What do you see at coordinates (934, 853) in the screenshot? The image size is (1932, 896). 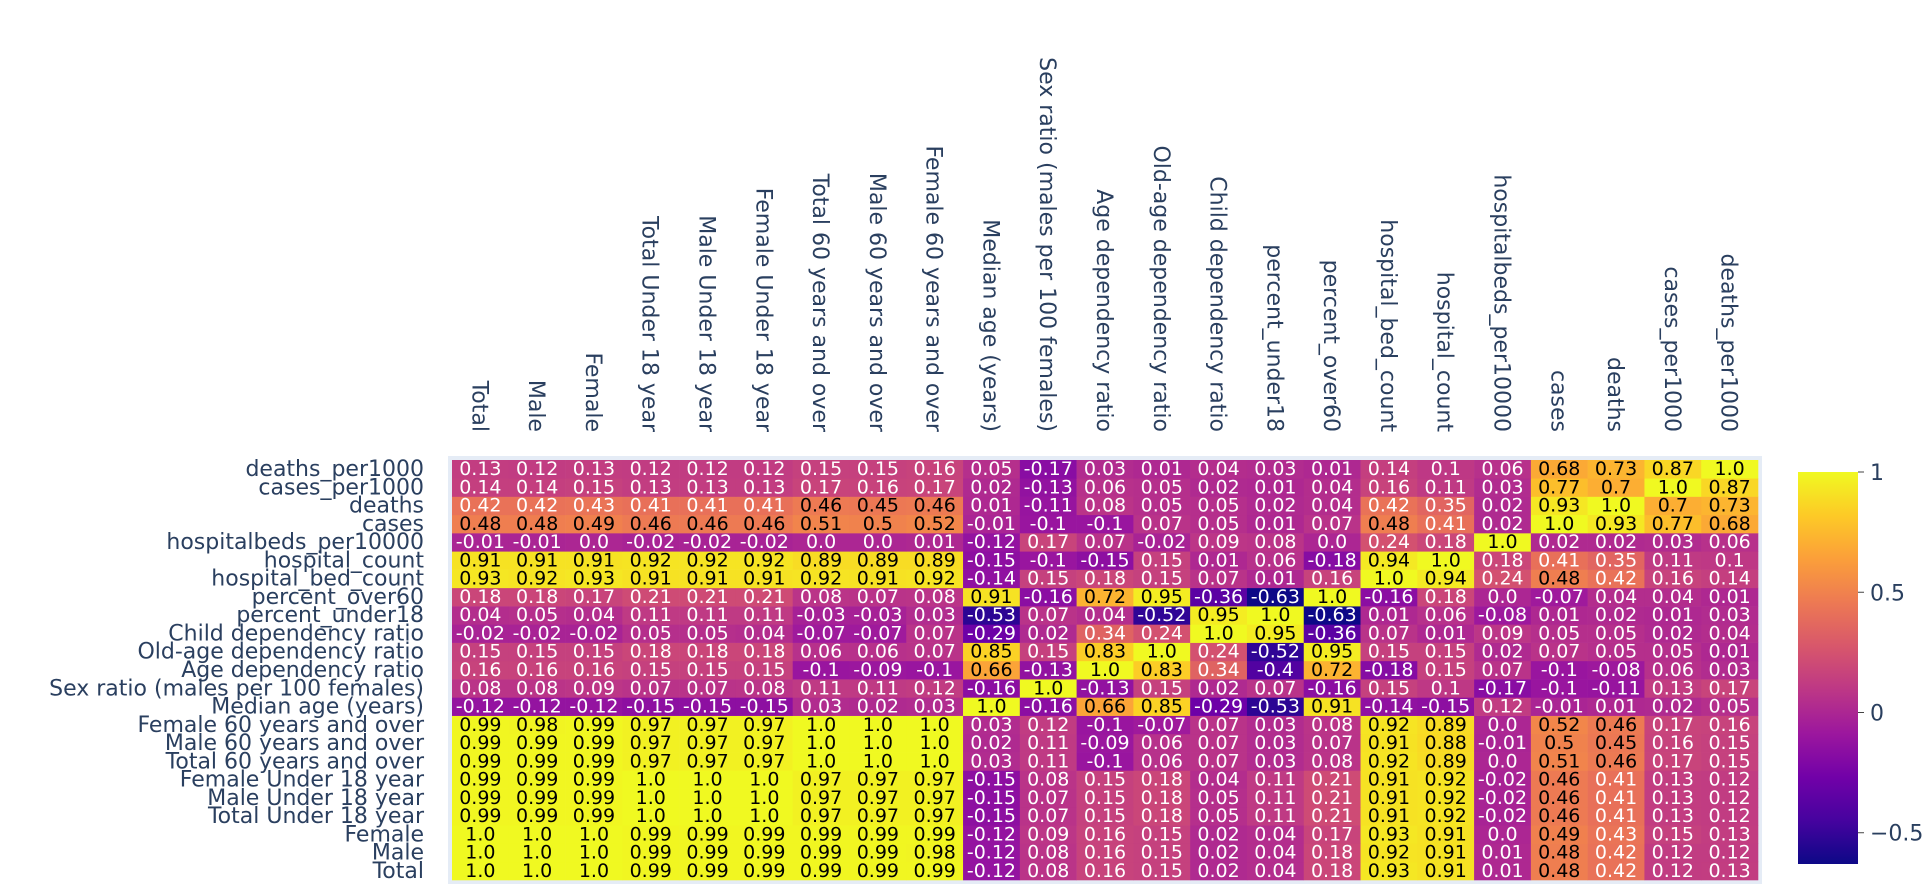 I see `heatmap-cell-label: 0.98` at bounding box center [934, 853].